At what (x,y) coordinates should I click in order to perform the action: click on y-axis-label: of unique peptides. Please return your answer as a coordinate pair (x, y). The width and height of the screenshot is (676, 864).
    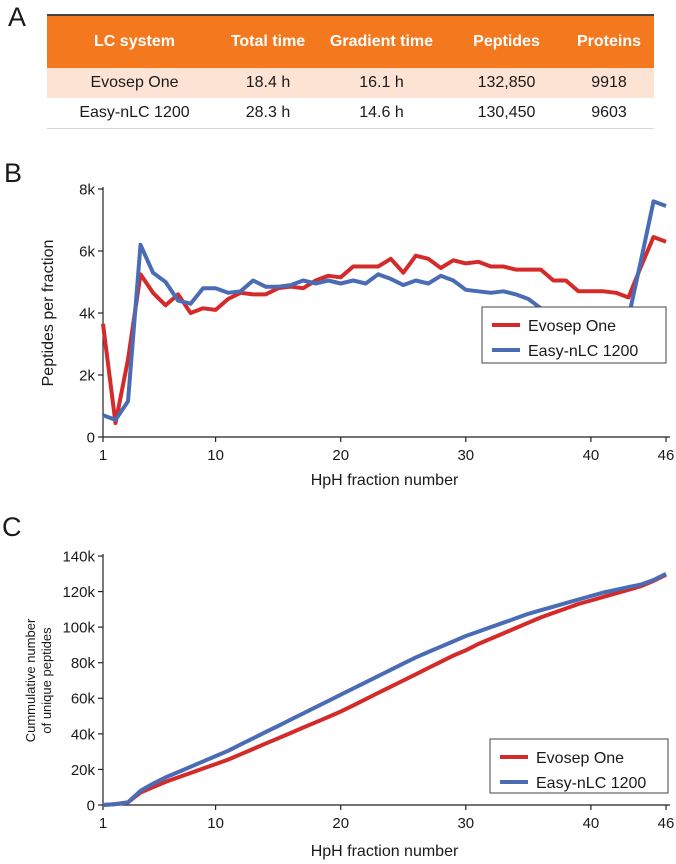
    Looking at the image, I should click on (46, 680).